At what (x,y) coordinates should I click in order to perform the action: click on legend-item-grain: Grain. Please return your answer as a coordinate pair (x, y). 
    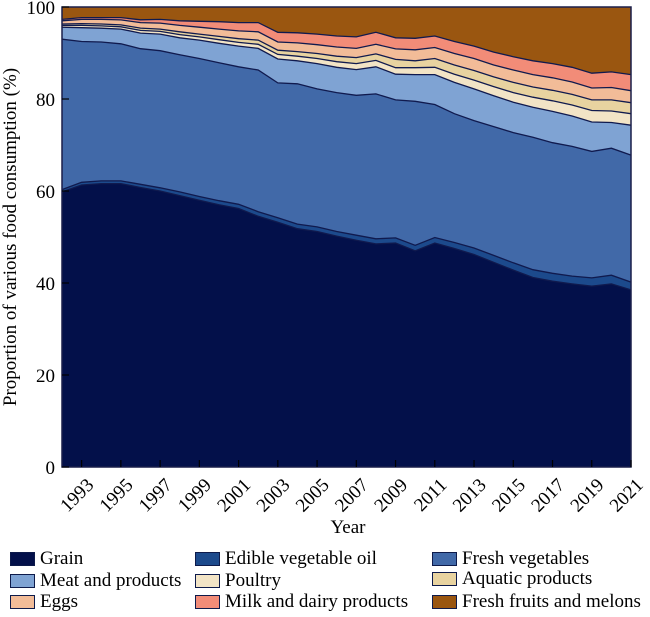
    Looking at the image, I should click on (46, 559).